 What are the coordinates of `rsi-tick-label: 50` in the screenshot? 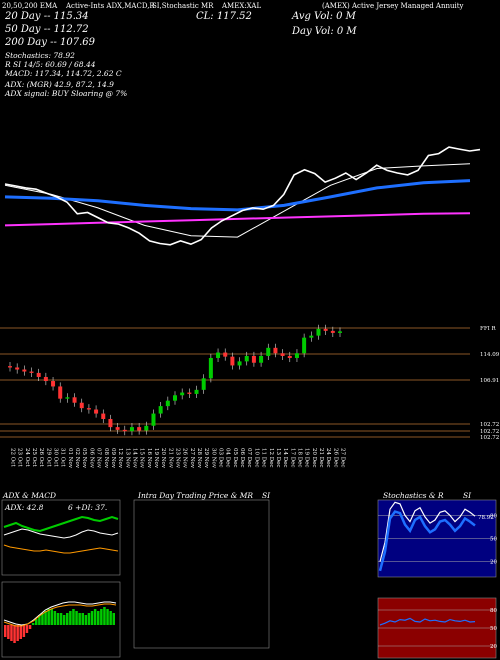 It's located at (493, 629).